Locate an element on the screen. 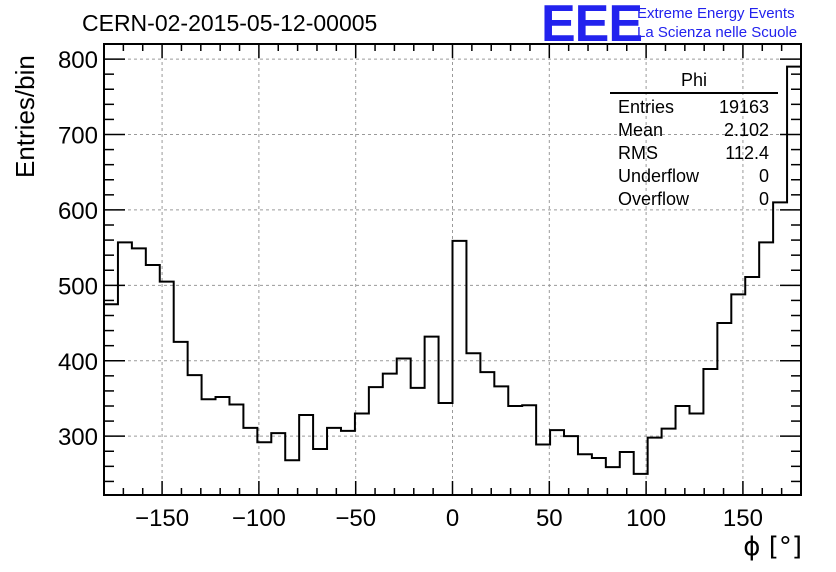 The width and height of the screenshot is (836, 572). x-tick-label: 50 is located at coordinates (549, 518).